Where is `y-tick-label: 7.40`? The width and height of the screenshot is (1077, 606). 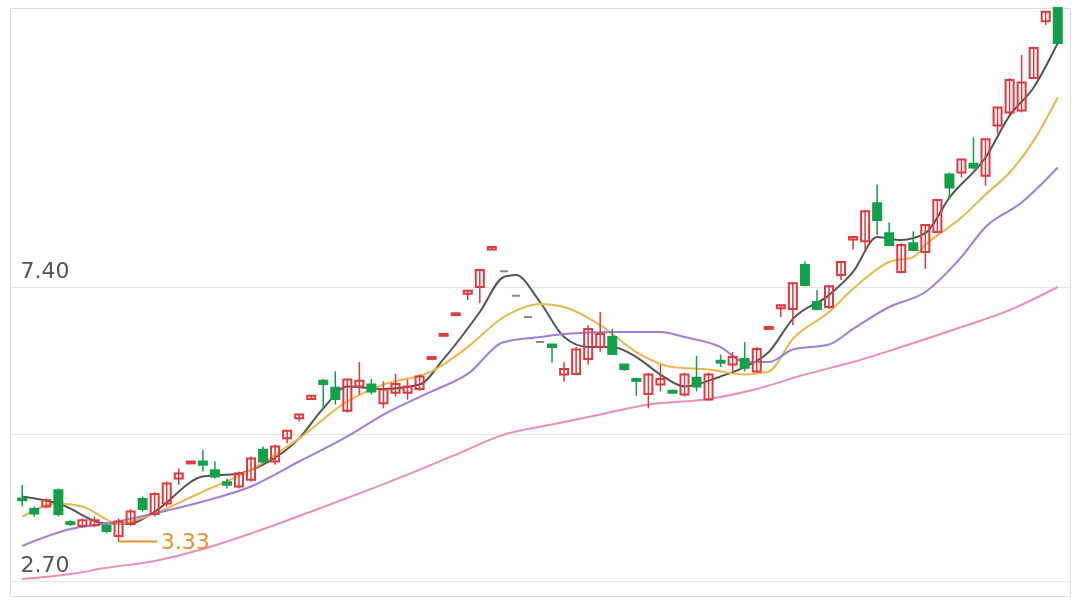
y-tick-label: 7.40 is located at coordinates (45, 271).